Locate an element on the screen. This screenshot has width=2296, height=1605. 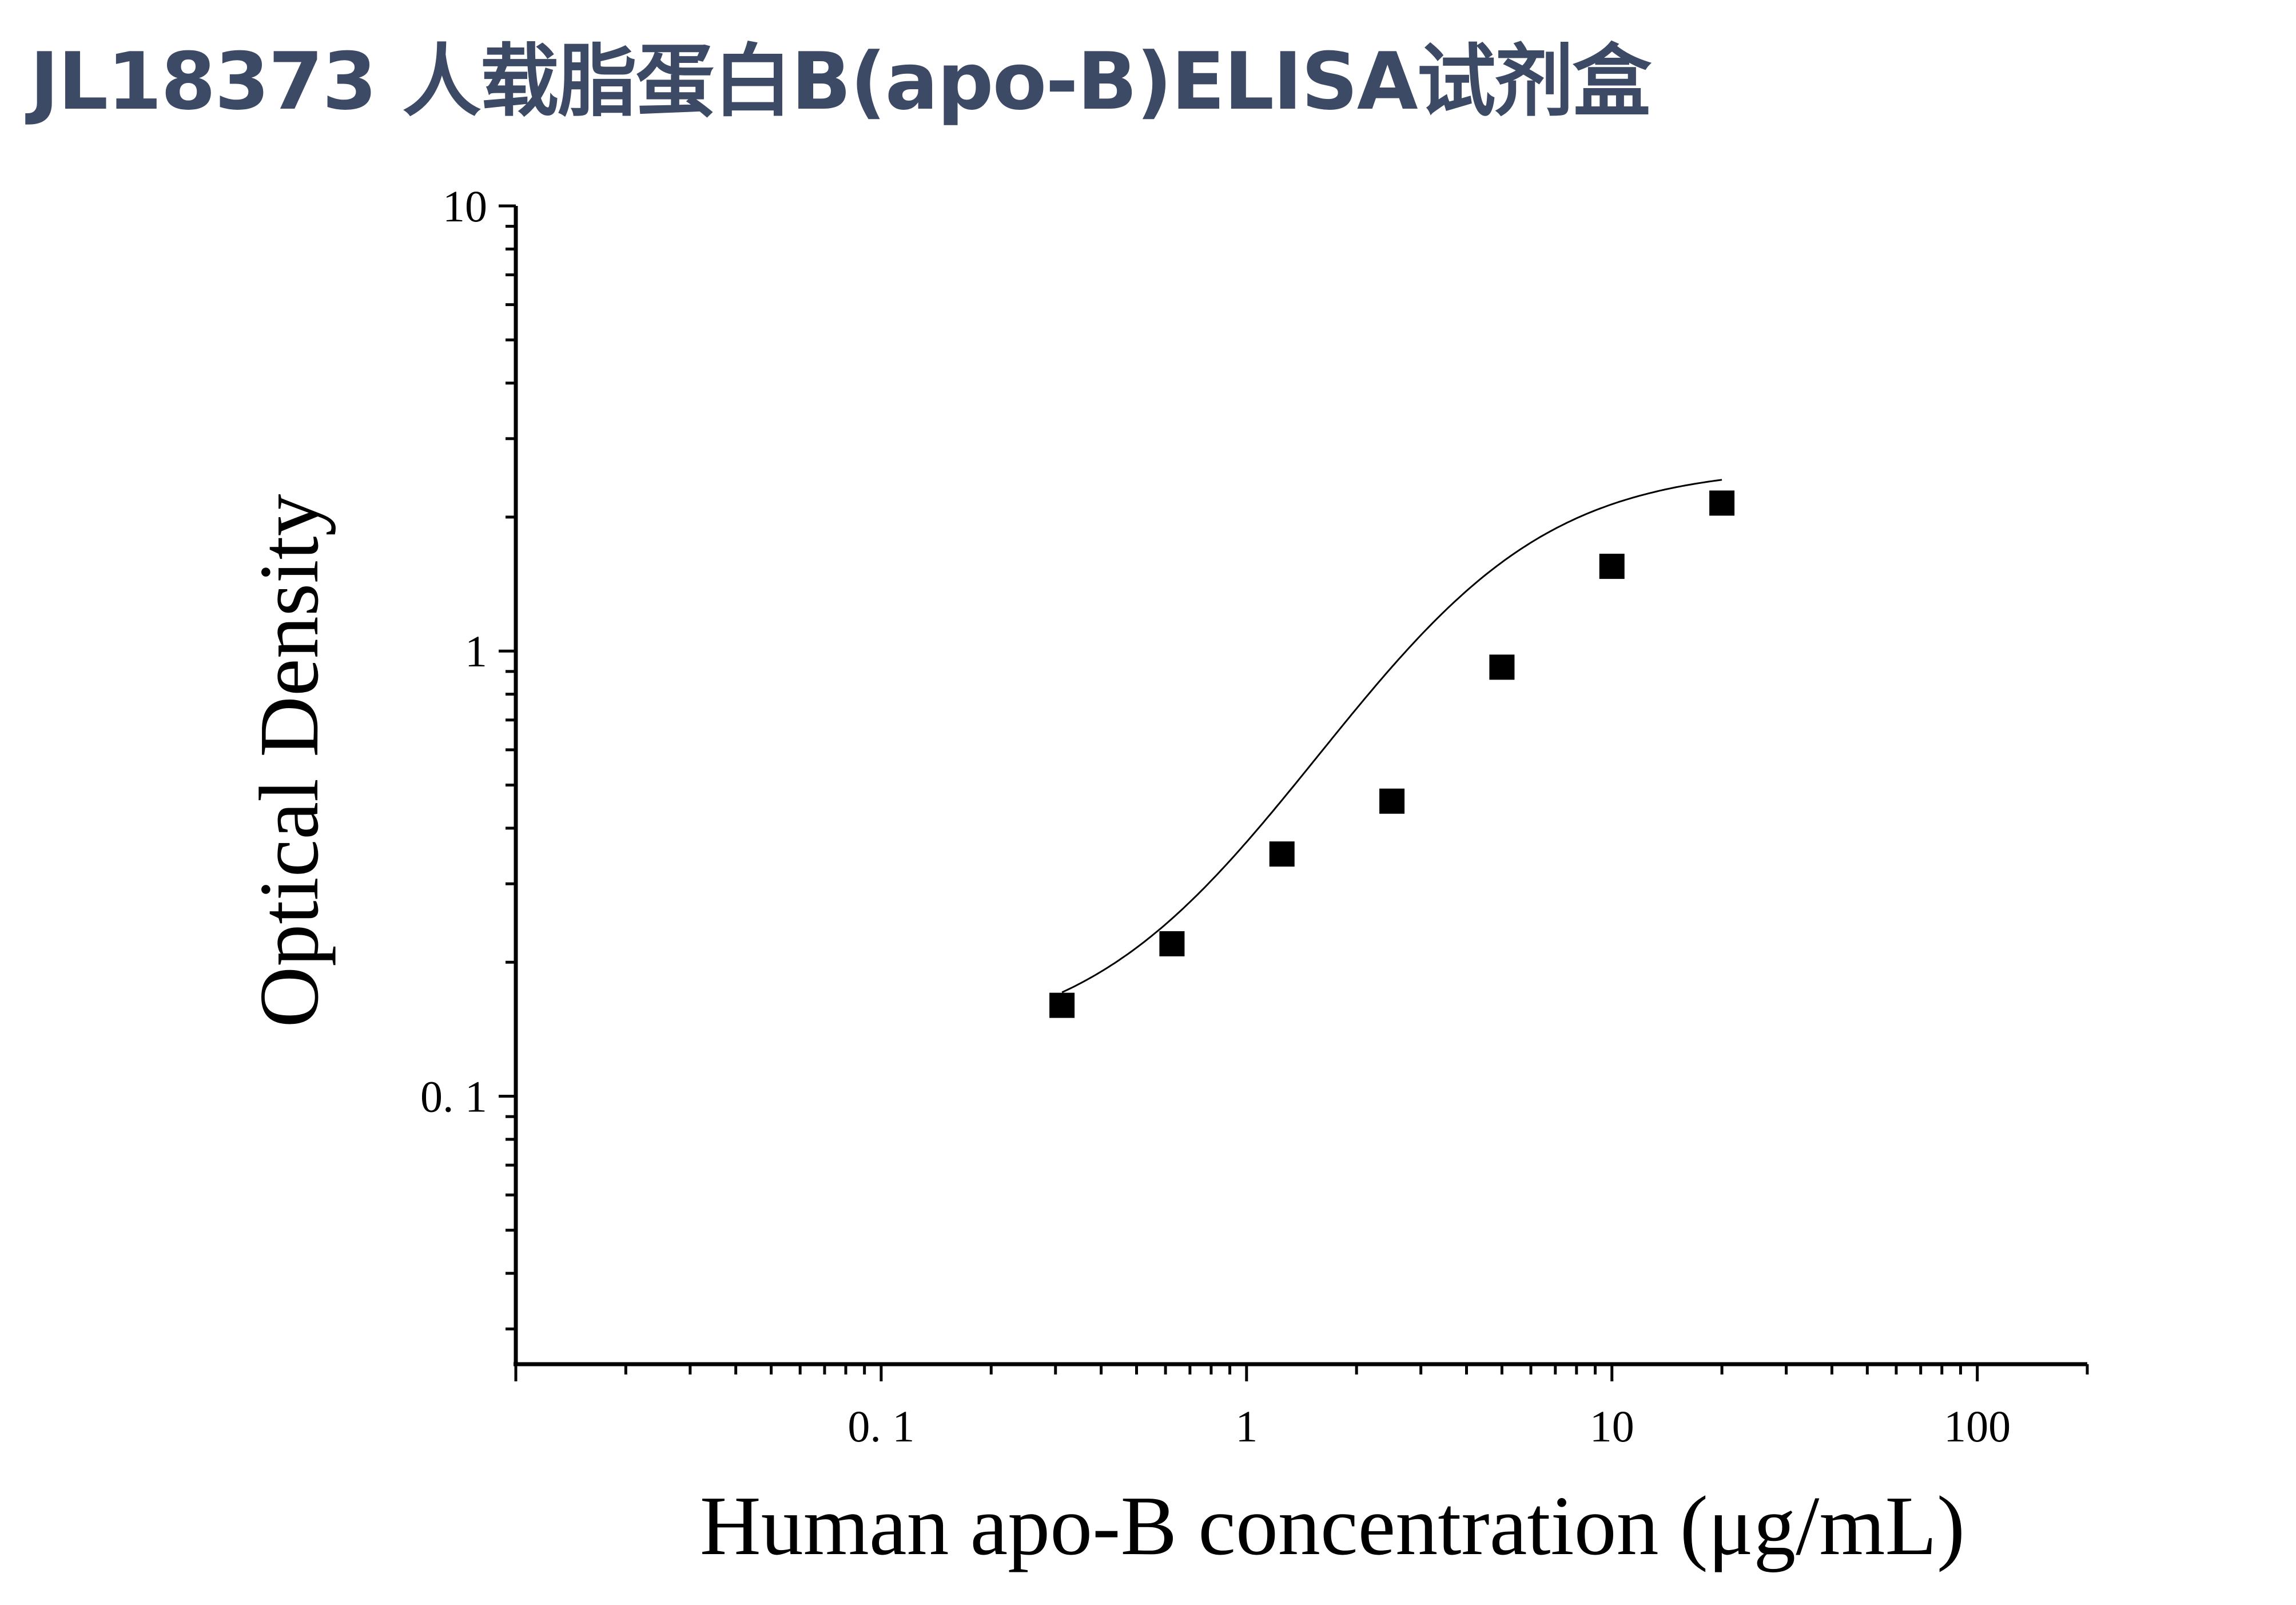
page-title: JL18373 人载脂蛋白B(apo-B)ELISA试剂盒 is located at coordinates (841, 81).